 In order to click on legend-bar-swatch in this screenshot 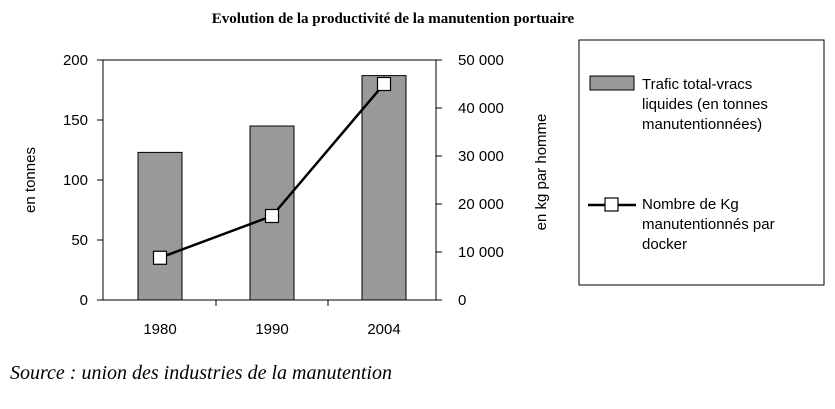, I will do `click(612, 83)`.